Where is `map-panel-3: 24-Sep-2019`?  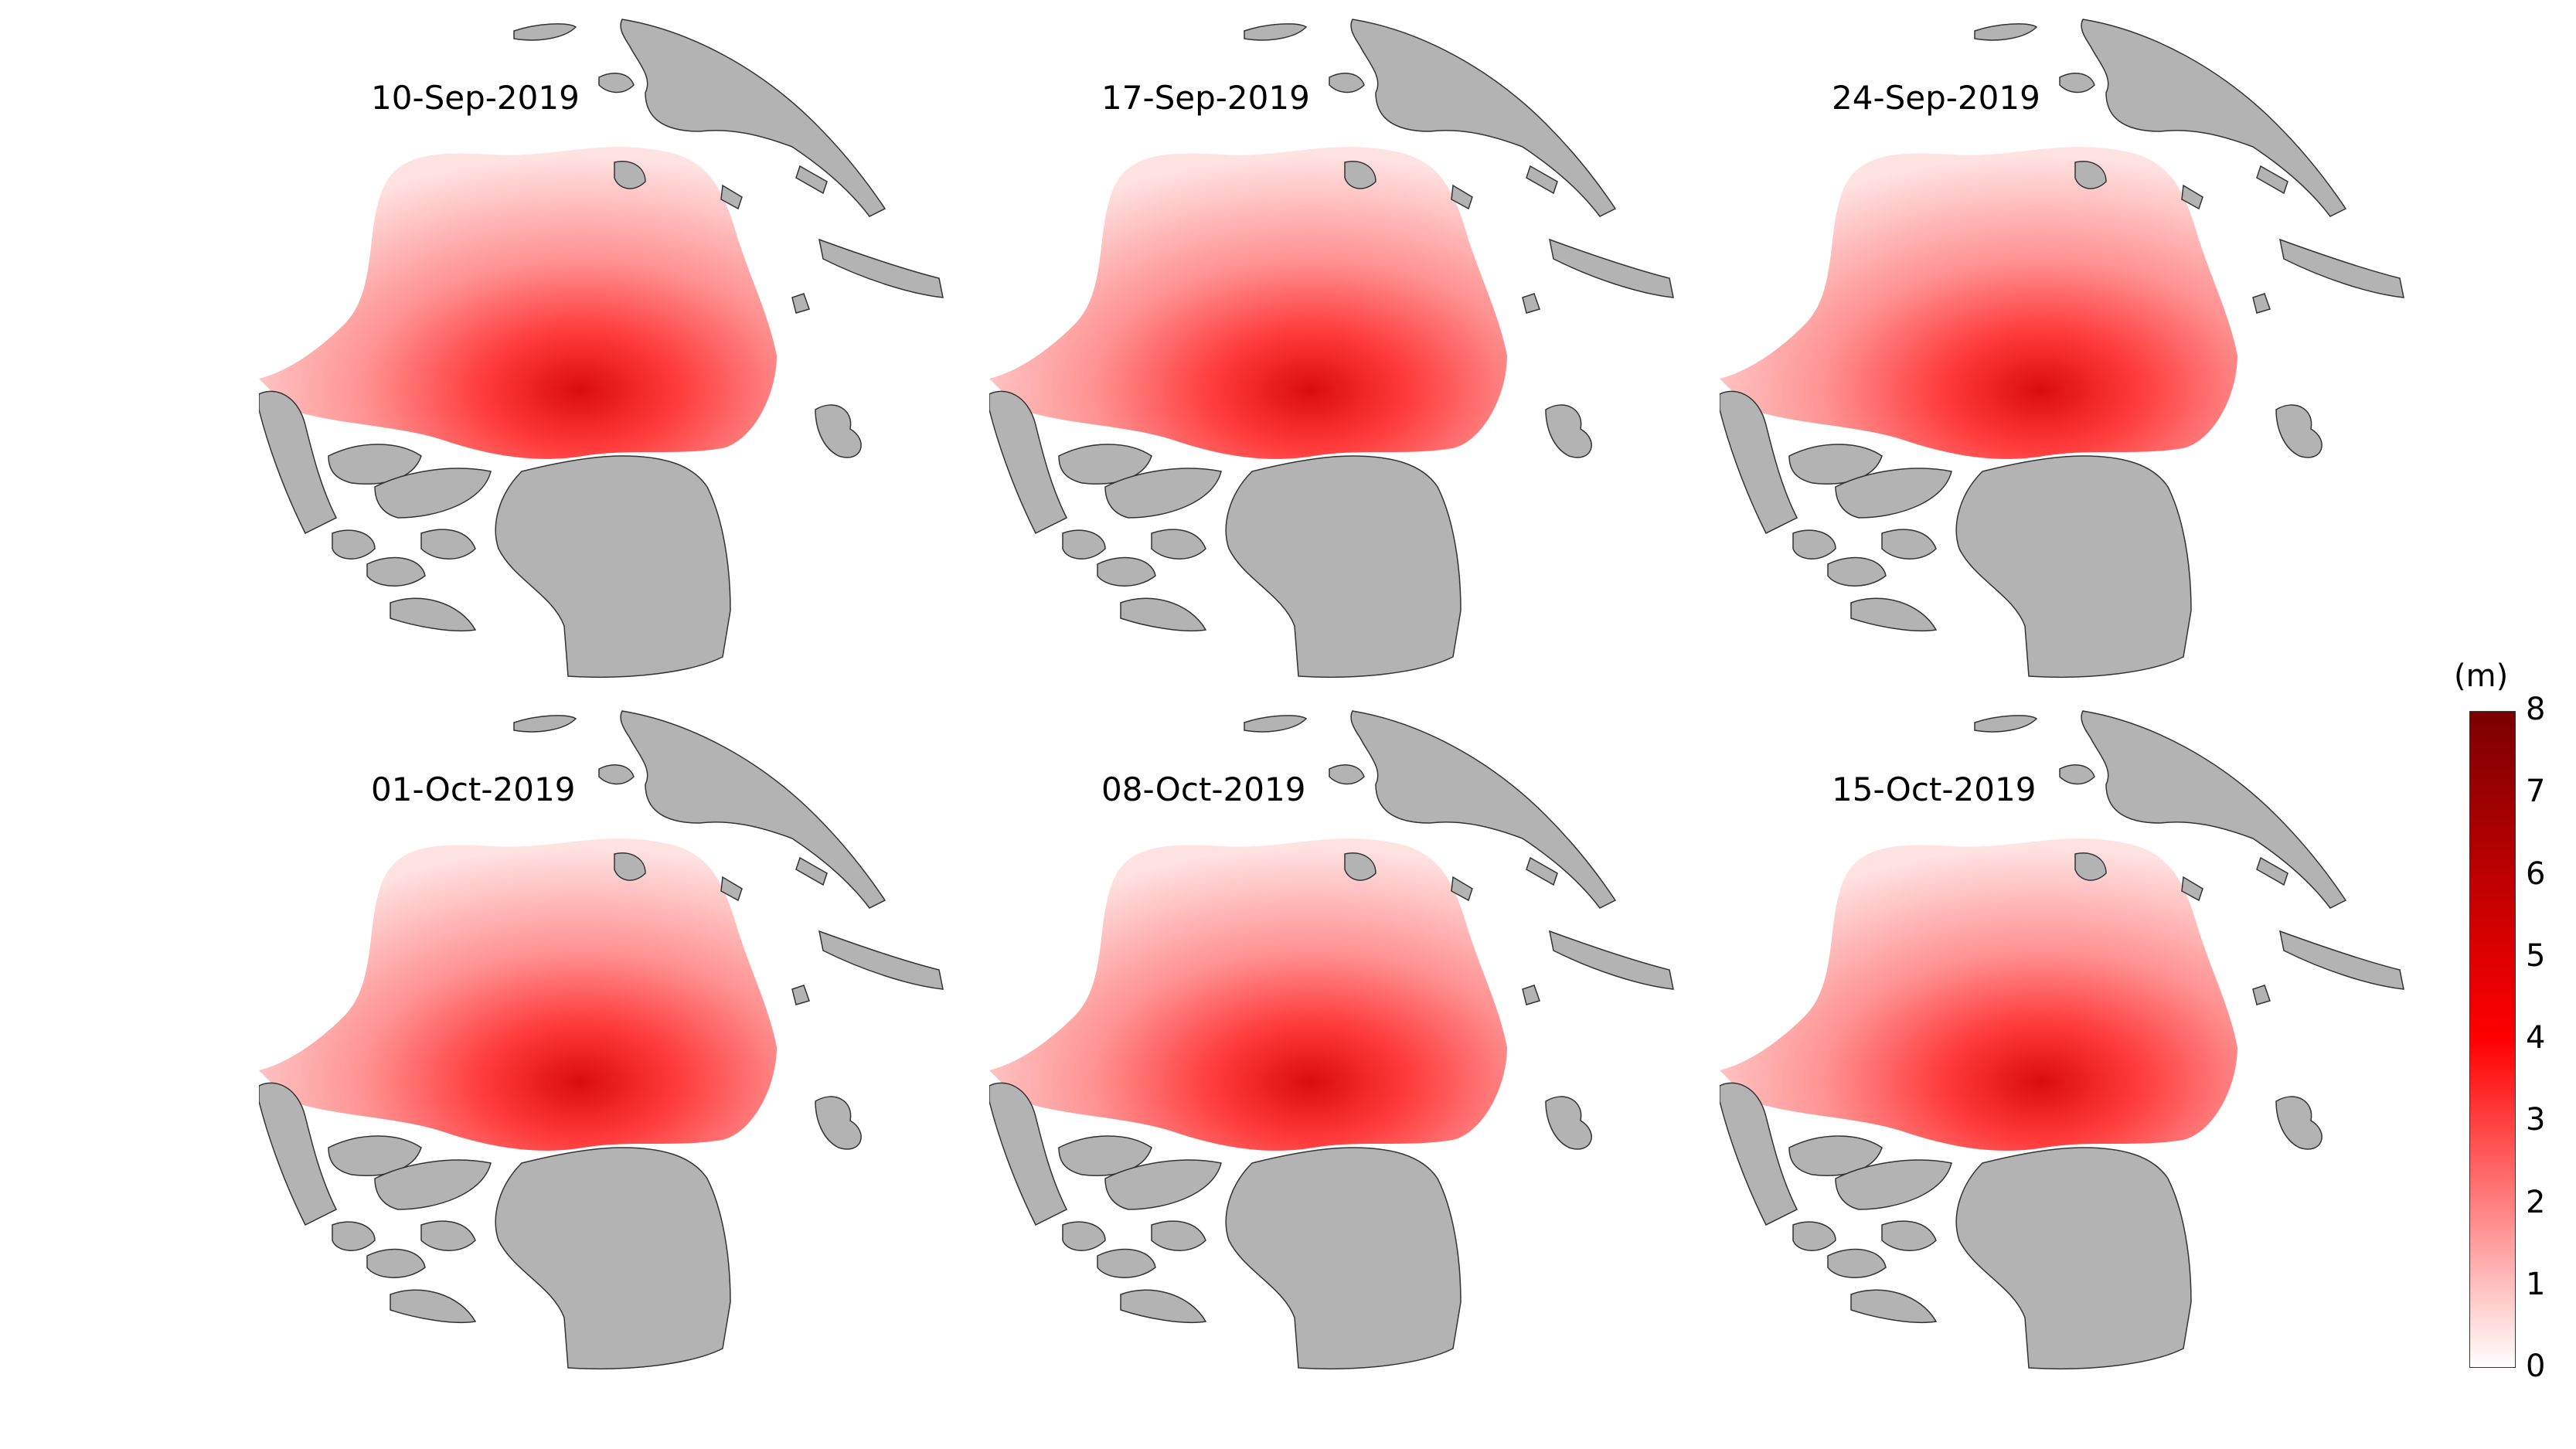 map-panel-3: 24-Sep-2019 is located at coordinates (2083, 348).